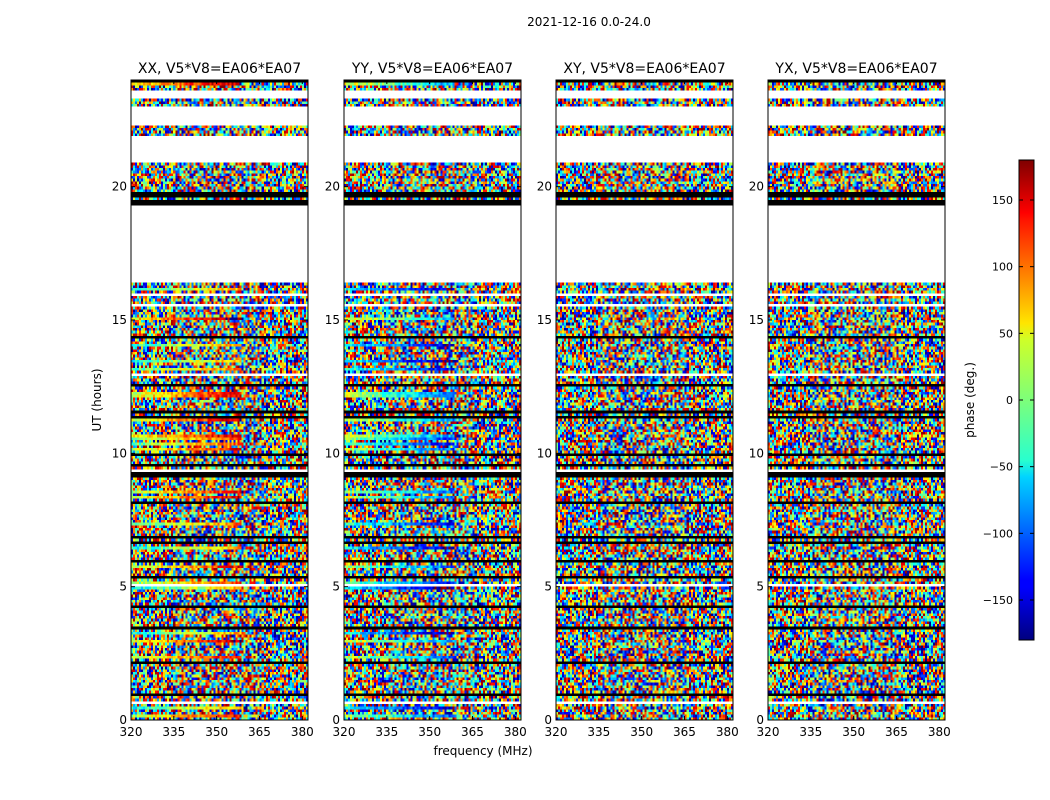  I want to click on colorbar-tick-label: −150, so click(998, 600).